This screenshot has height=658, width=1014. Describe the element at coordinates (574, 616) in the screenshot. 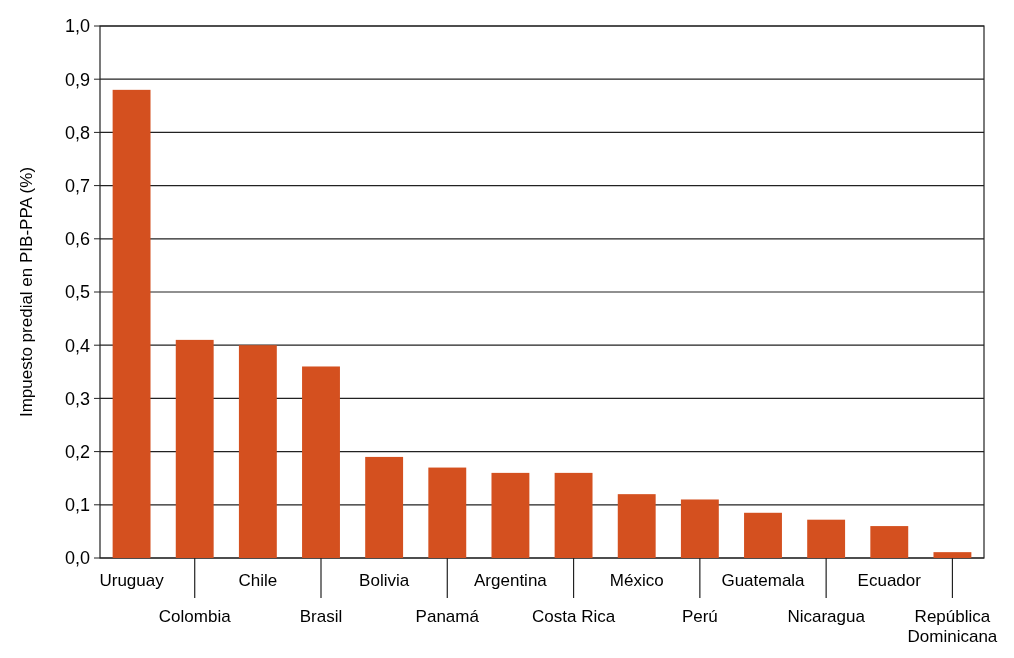

I see `x-tick-label: Costa Rica` at that location.